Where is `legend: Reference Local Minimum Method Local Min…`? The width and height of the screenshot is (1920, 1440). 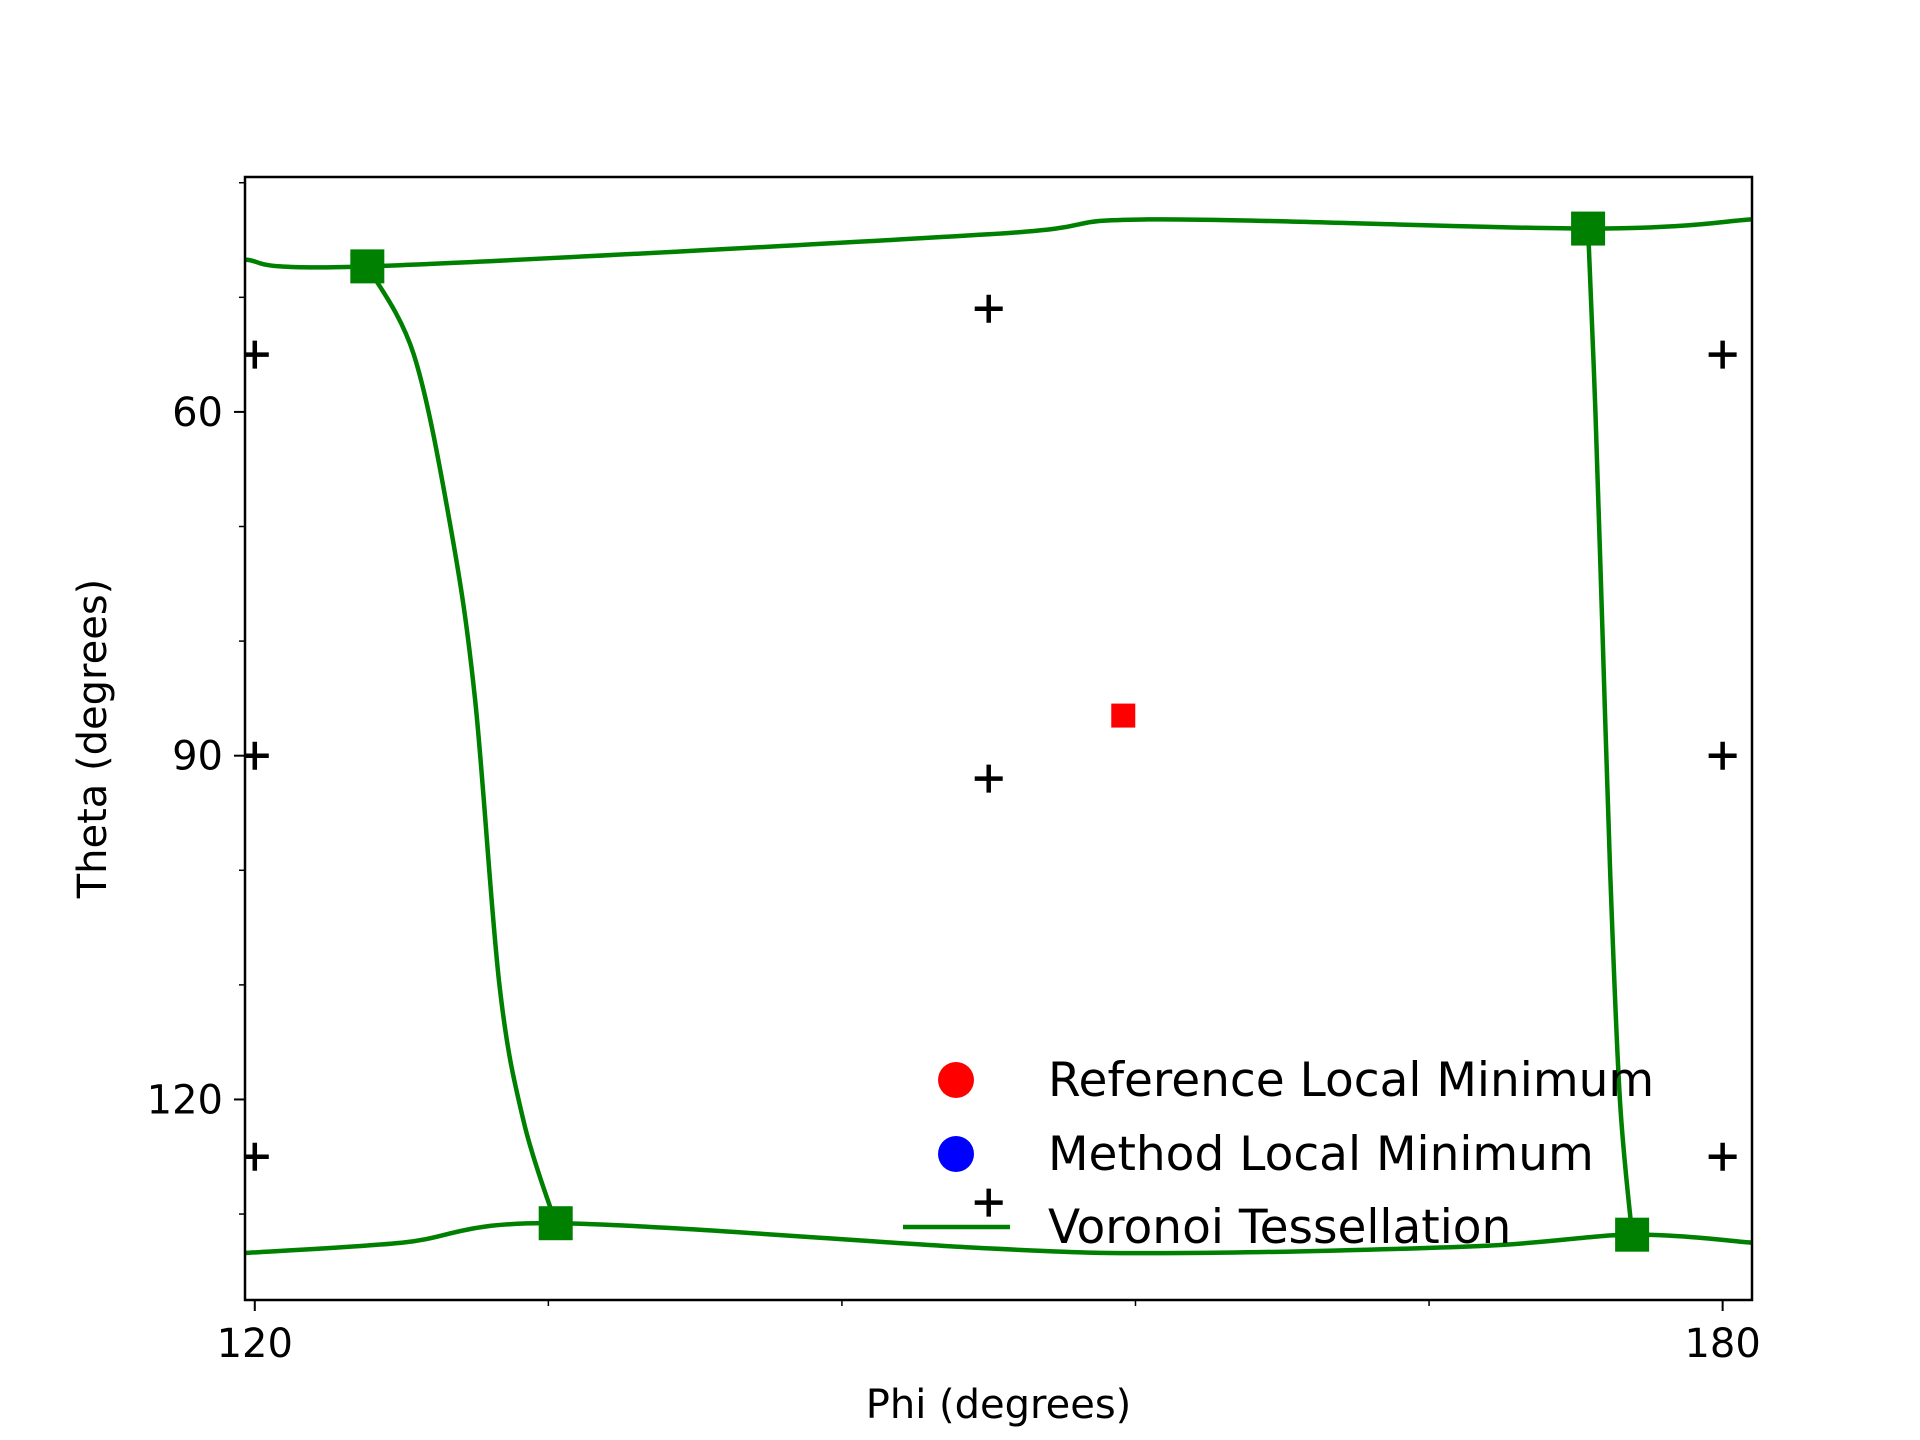 legend: Reference Local Minimum Method Local Min… is located at coordinates (1278, 1154).